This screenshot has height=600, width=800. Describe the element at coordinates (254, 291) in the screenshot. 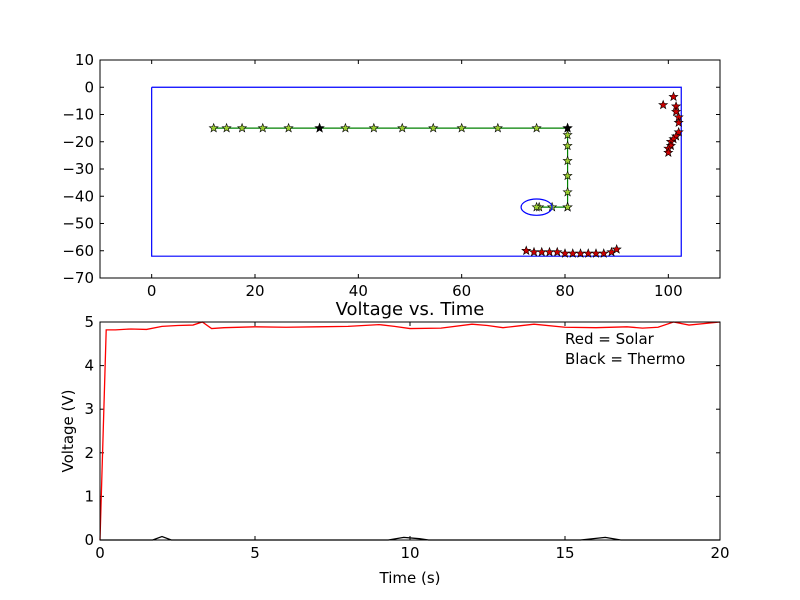

I see `position-xtick-label: 20` at that location.